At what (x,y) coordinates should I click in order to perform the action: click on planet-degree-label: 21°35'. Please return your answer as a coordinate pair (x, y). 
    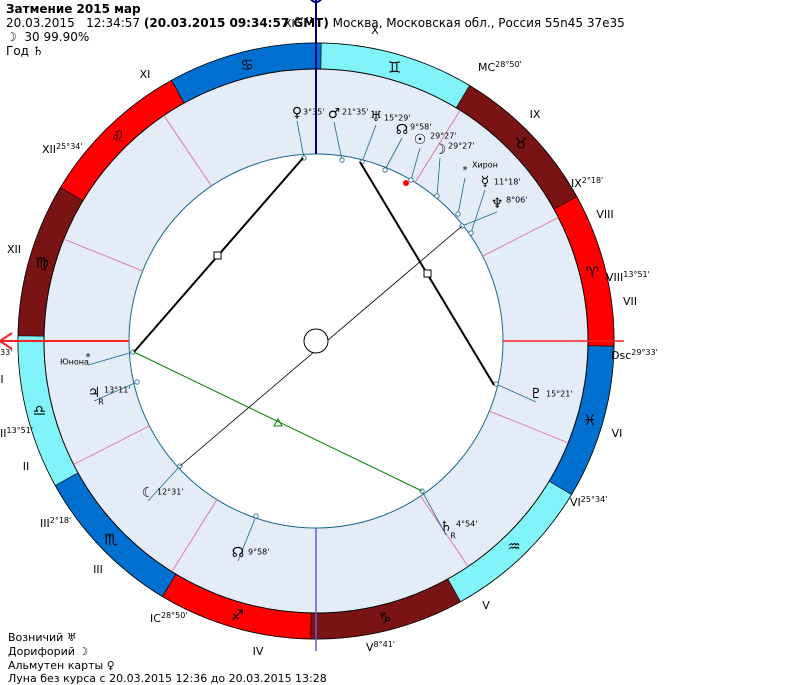
    Looking at the image, I should click on (355, 112).